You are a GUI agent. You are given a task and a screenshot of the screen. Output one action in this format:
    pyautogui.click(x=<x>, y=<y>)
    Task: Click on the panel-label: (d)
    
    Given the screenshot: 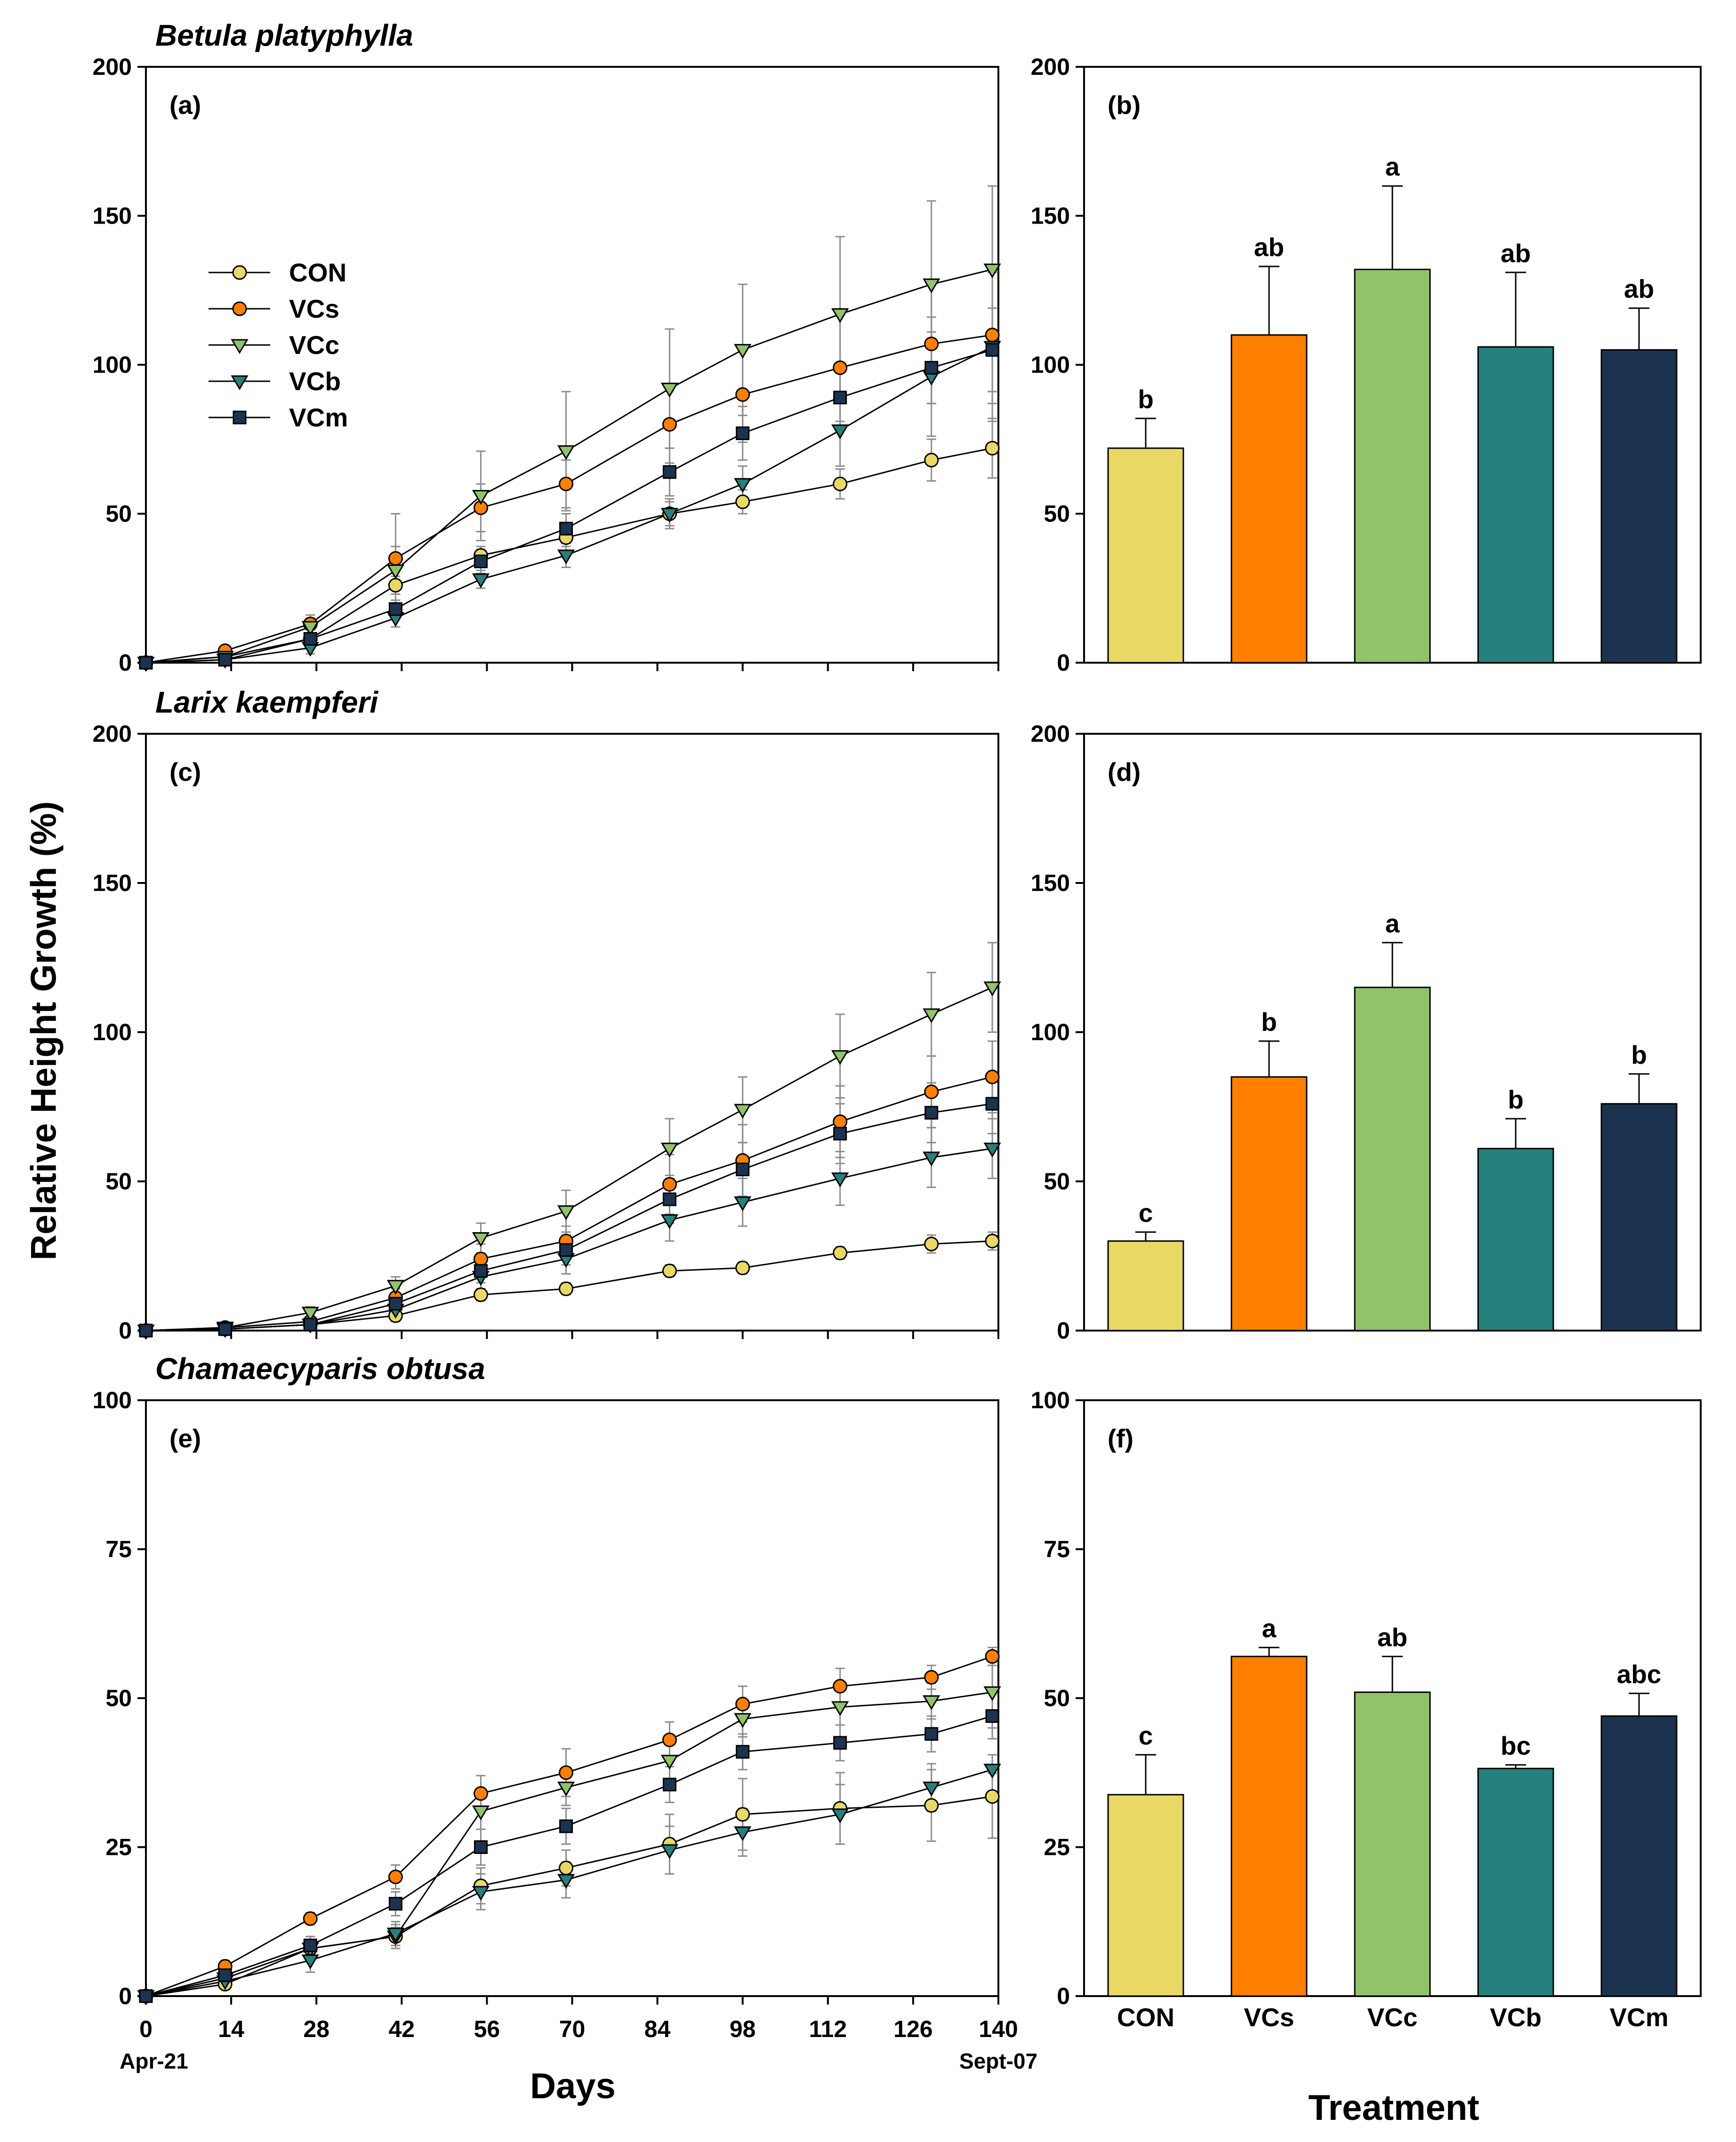 What is the action you would take?
    pyautogui.click(x=1124, y=771)
    